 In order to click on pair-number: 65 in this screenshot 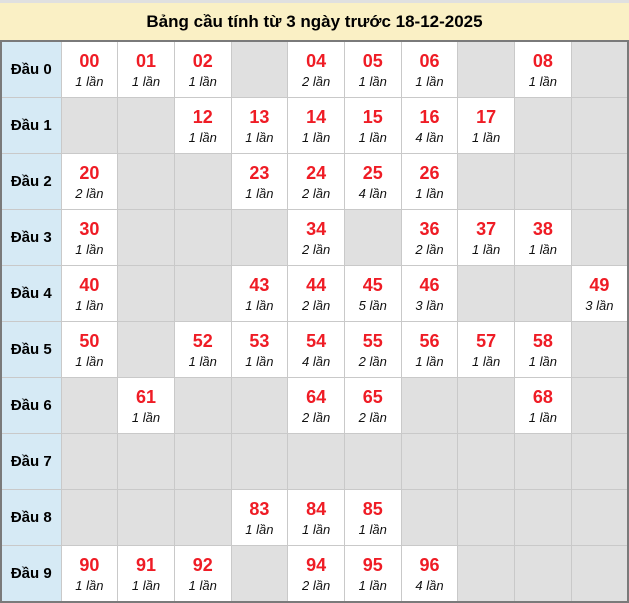, I will do `click(372, 396)`.